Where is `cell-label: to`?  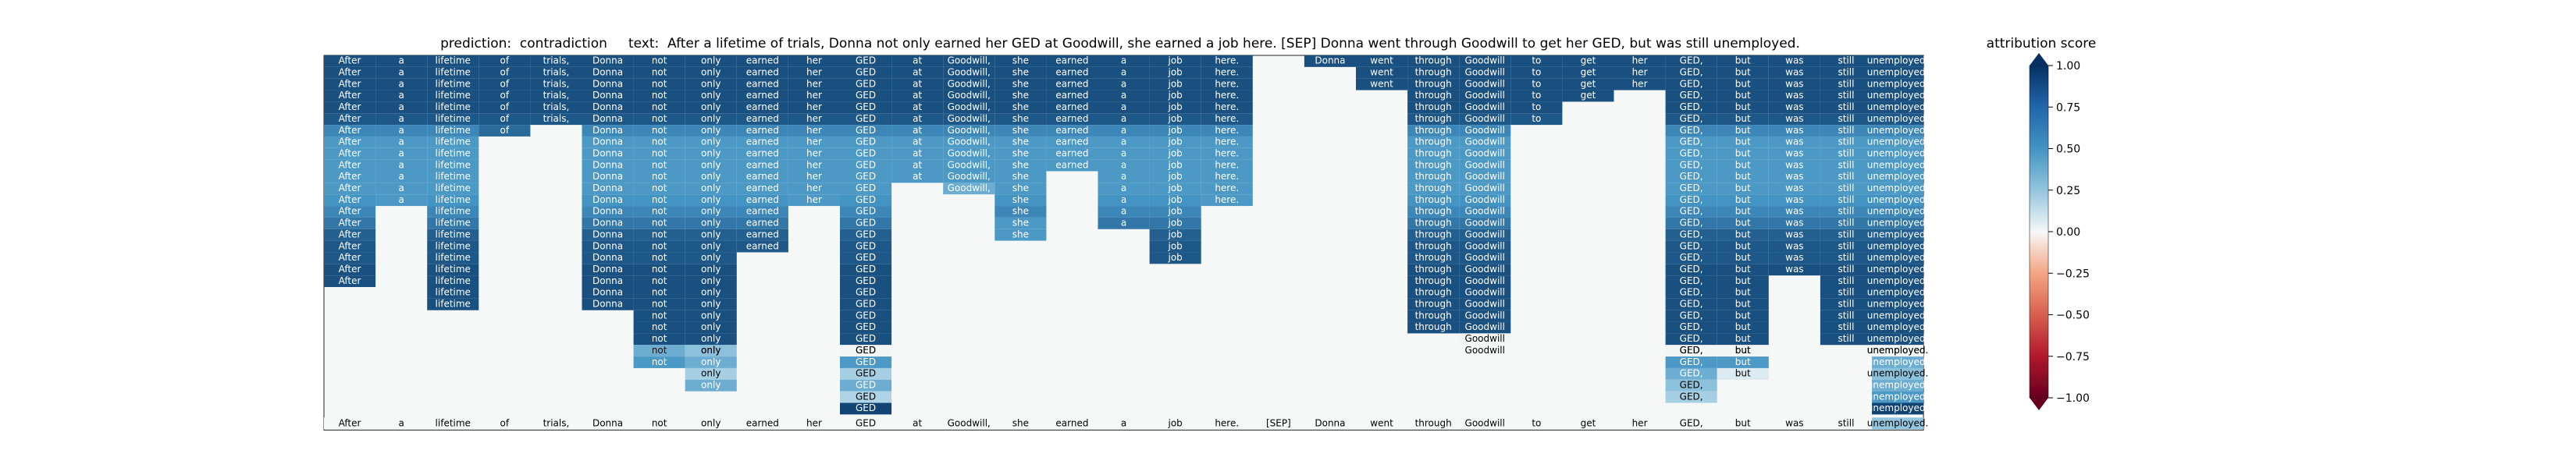
cell-label: to is located at coordinates (1536, 84).